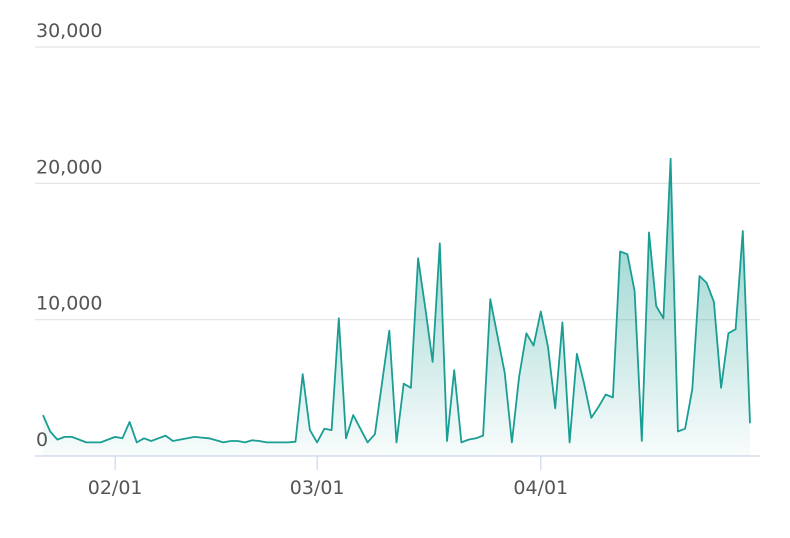  I want to click on x-tick-label: 02/01, so click(115, 488).